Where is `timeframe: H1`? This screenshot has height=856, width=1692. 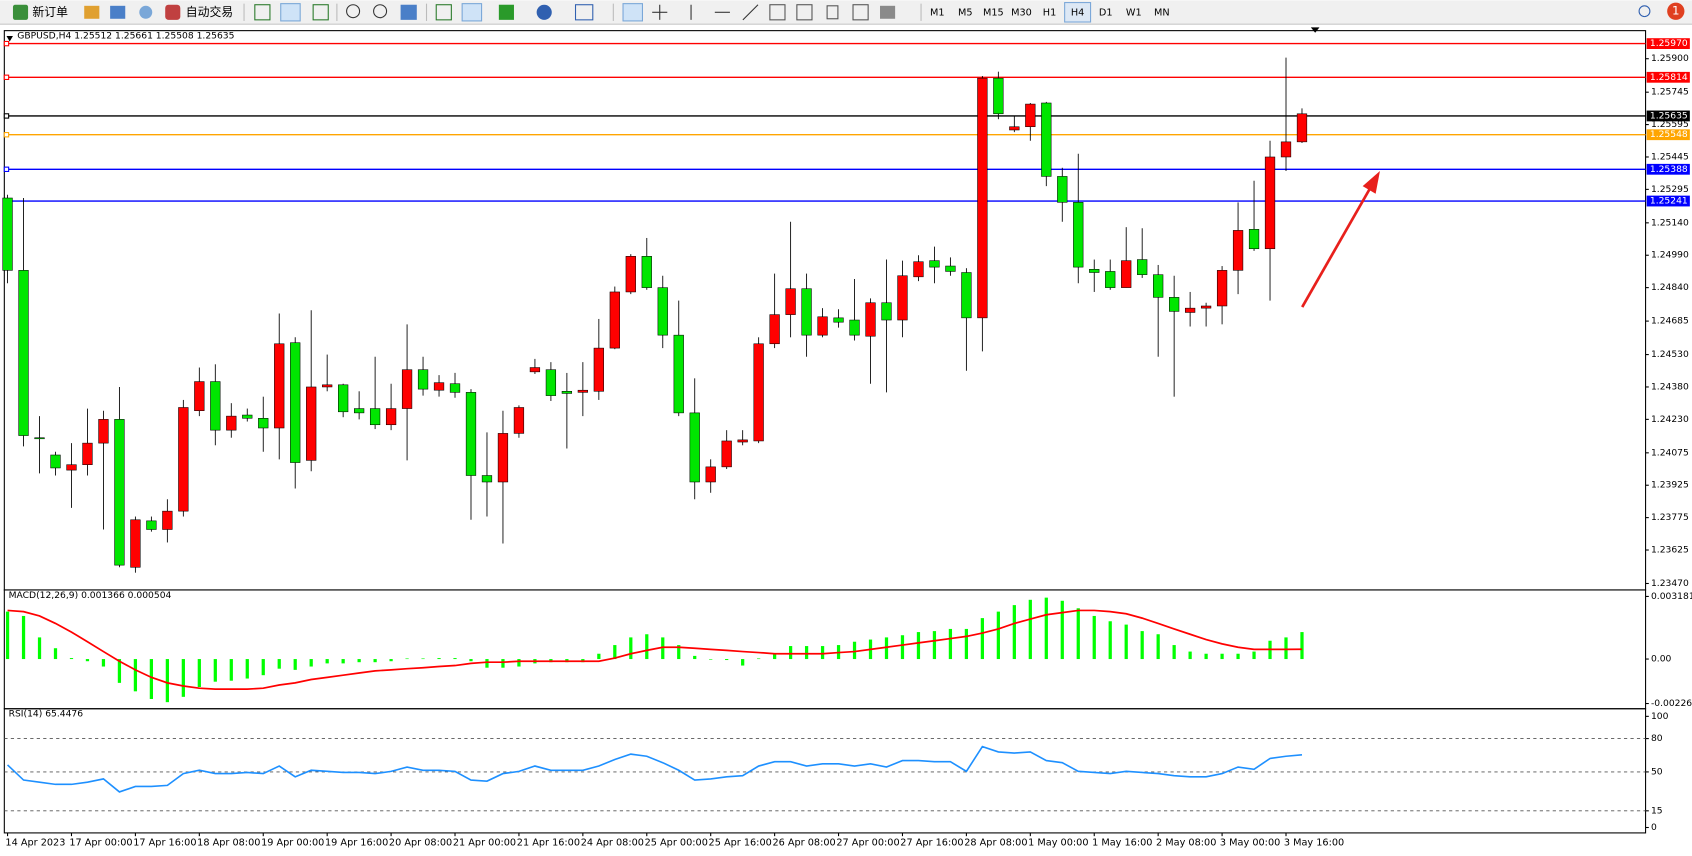
timeframe: H1 is located at coordinates (1049, 12).